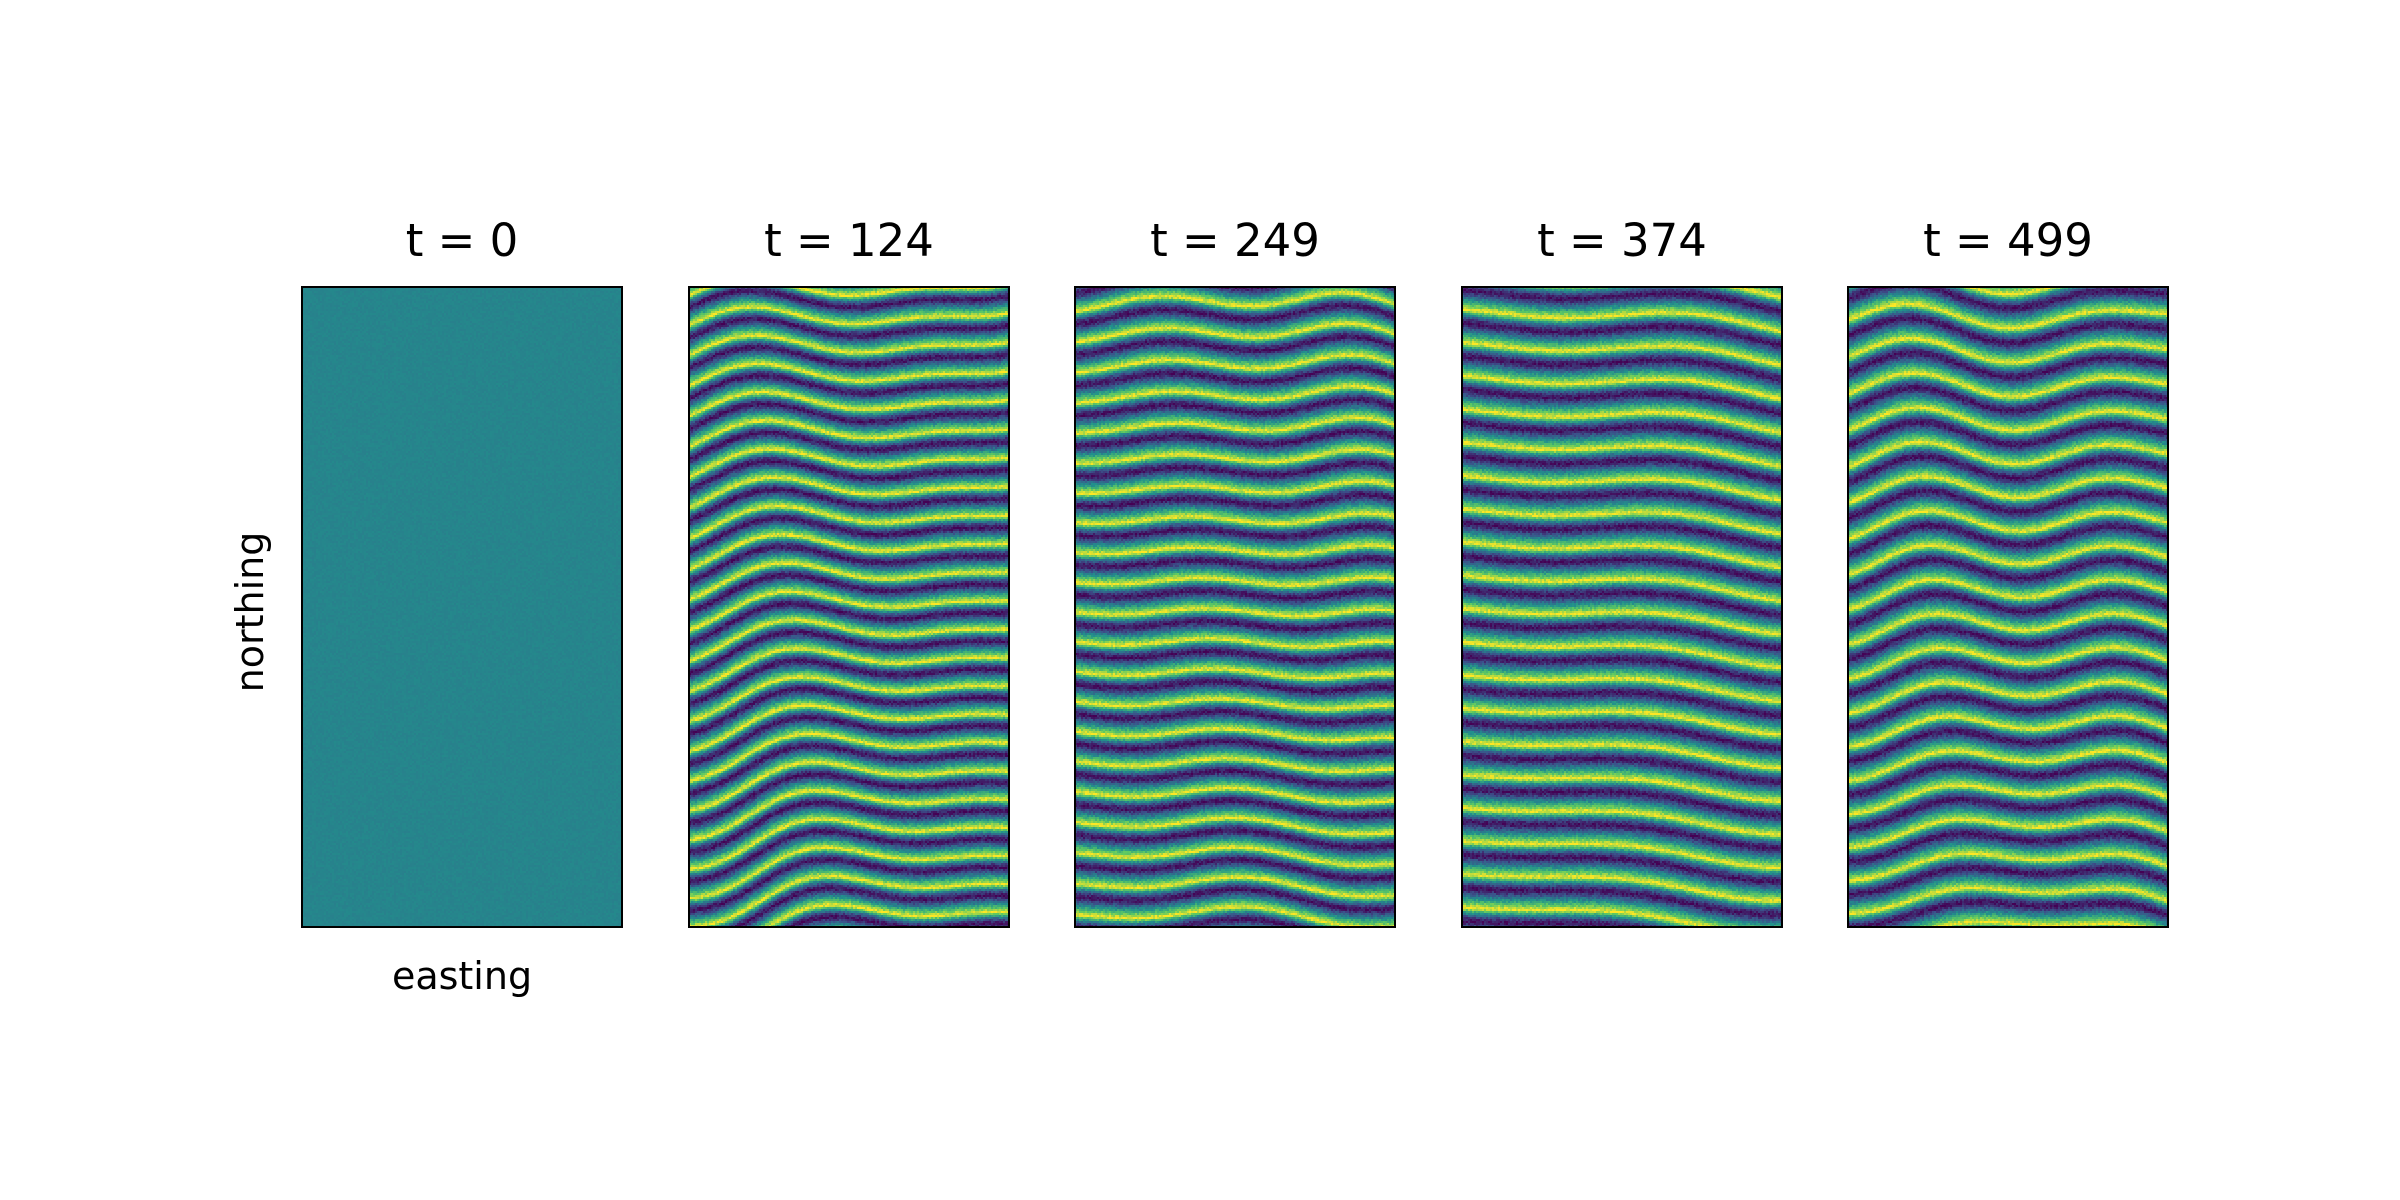  What do you see at coordinates (849, 240) in the screenshot?
I see `panel-title: t = 124` at bounding box center [849, 240].